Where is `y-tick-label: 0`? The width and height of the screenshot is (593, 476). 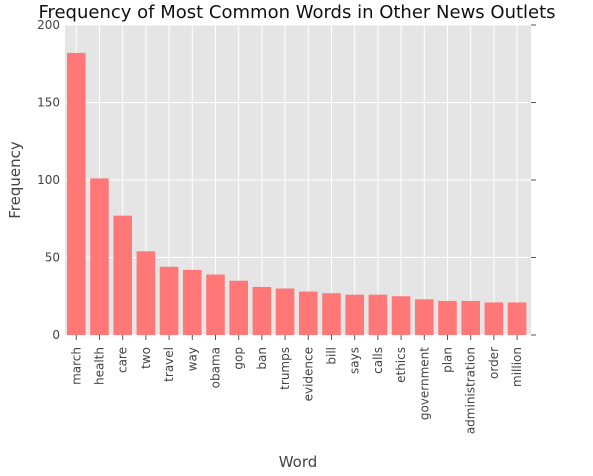
y-tick-label: 0 is located at coordinates (56, 335).